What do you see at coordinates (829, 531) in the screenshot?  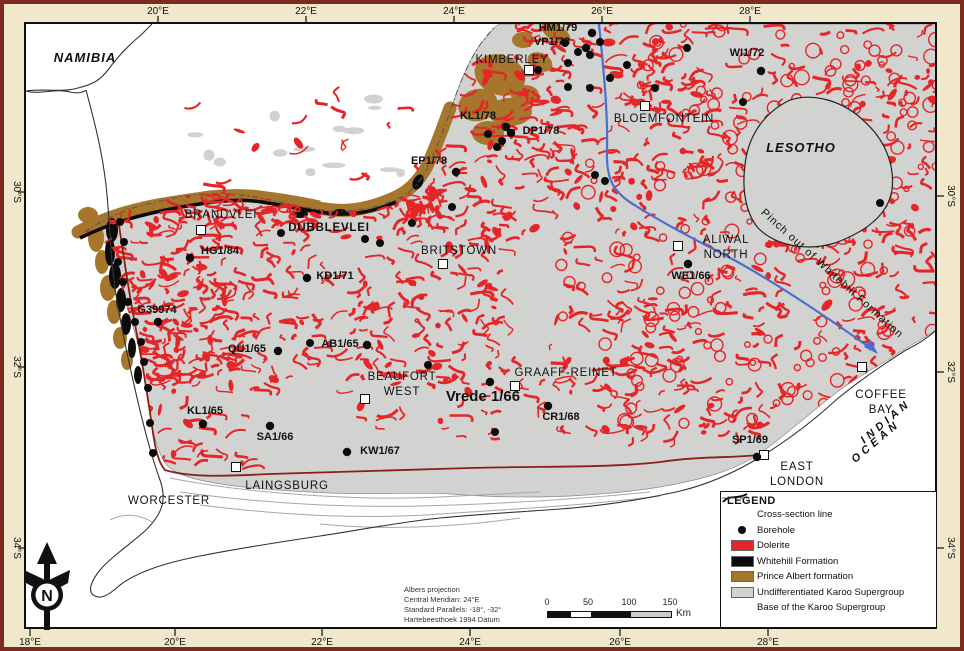 I see `legend-row: Borehole` at bounding box center [829, 531].